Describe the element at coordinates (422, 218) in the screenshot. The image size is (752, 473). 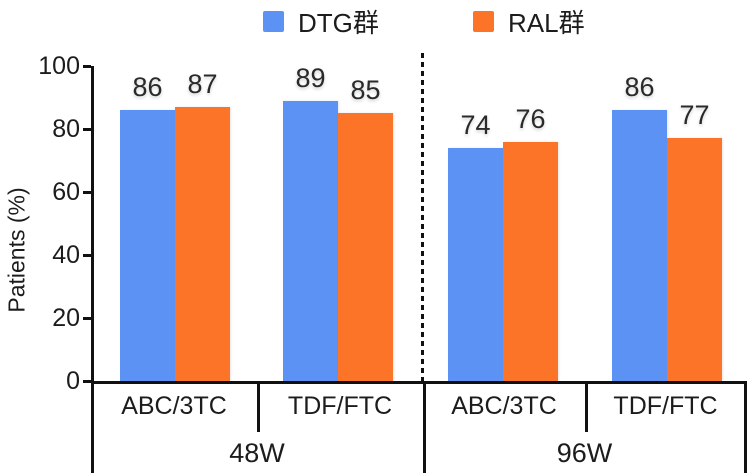
I see `timepoint-separator-line` at that location.